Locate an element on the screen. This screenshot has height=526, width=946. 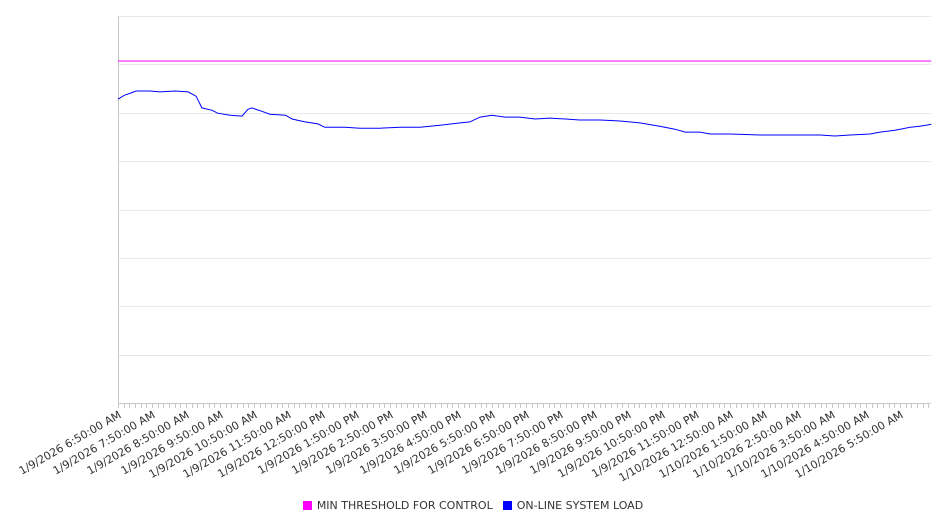
legend-swatch-system-load is located at coordinates (507, 505).